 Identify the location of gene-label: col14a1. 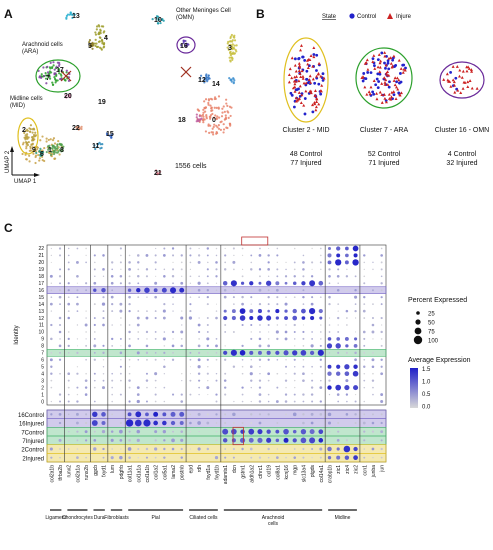
(322, 474).